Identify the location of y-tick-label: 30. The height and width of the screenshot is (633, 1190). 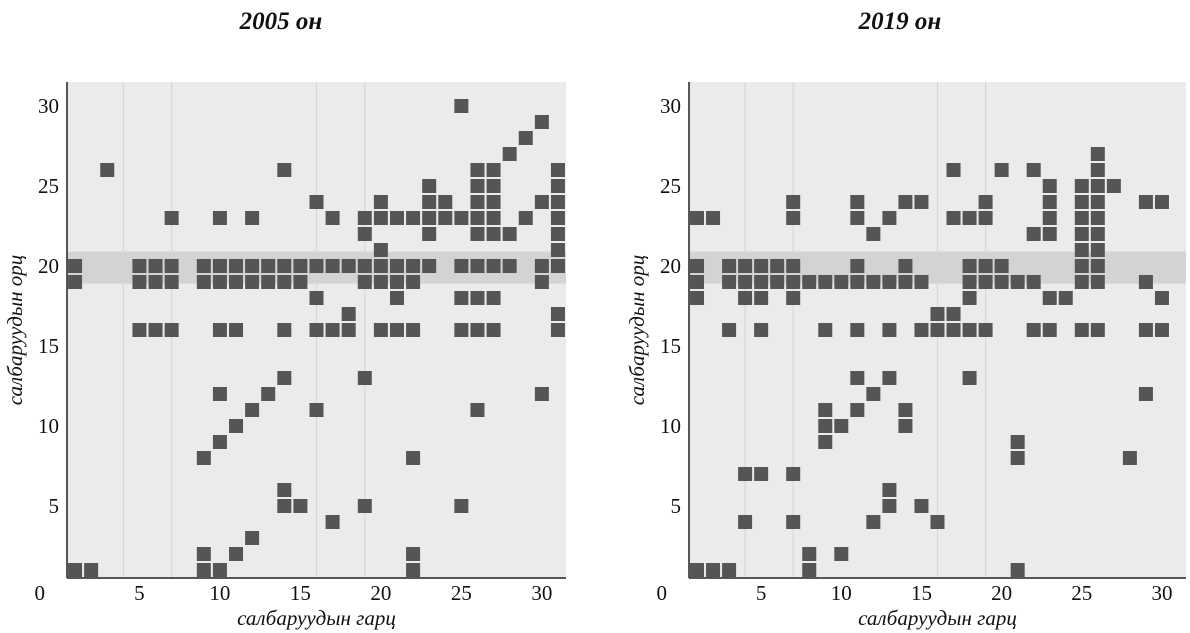
(670, 106).